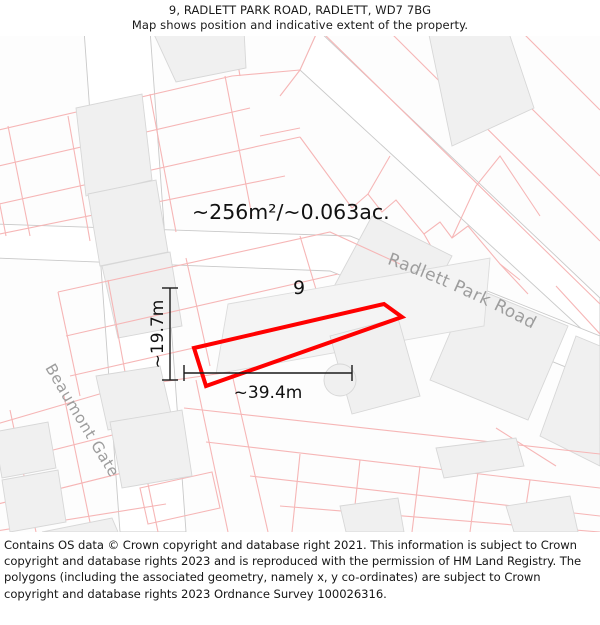  I want to click on buildings-lower-left, so click(96, 448).